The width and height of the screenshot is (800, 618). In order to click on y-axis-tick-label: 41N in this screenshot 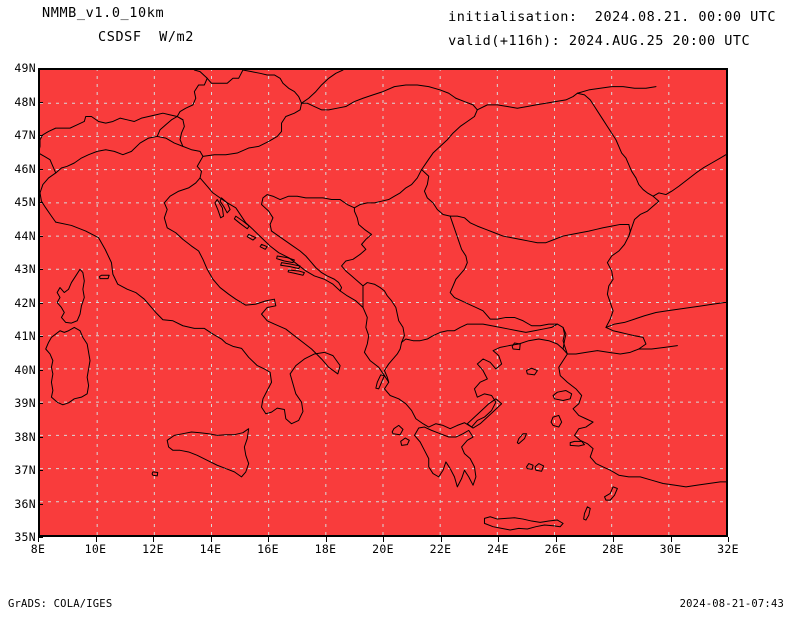, I will do `click(25, 336)`.